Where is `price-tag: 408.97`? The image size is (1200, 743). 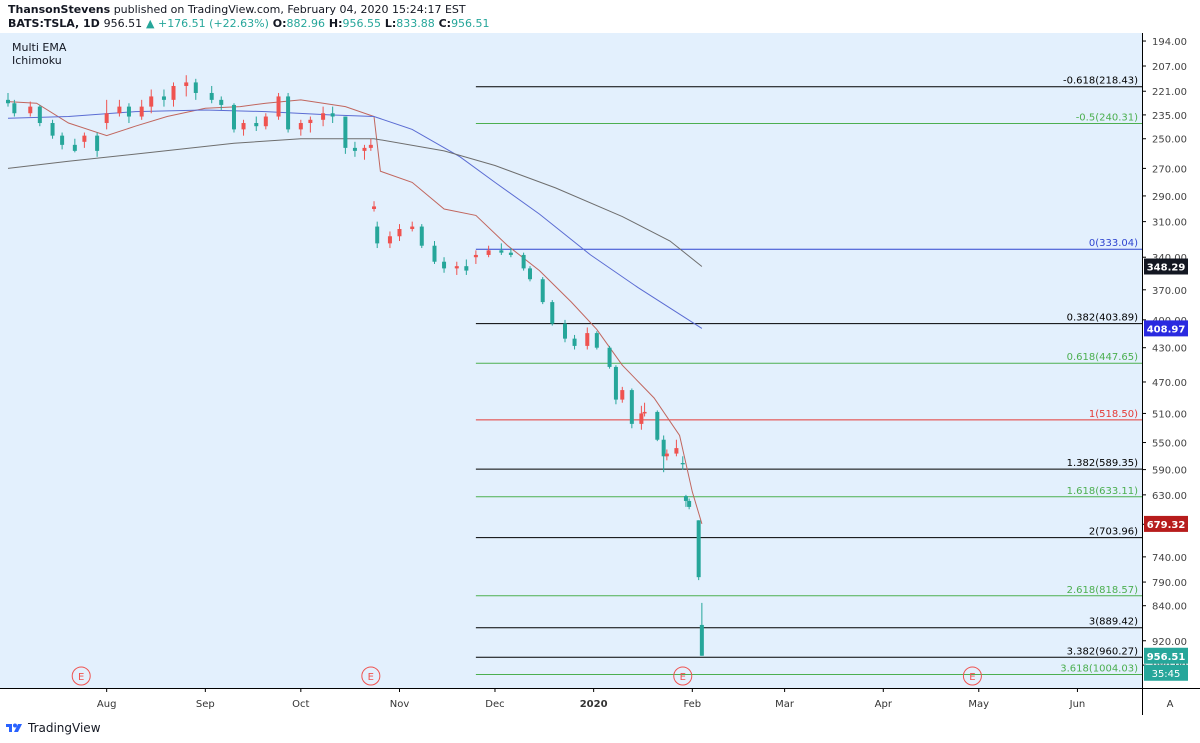 price-tag: 408.97 is located at coordinates (1166, 328).